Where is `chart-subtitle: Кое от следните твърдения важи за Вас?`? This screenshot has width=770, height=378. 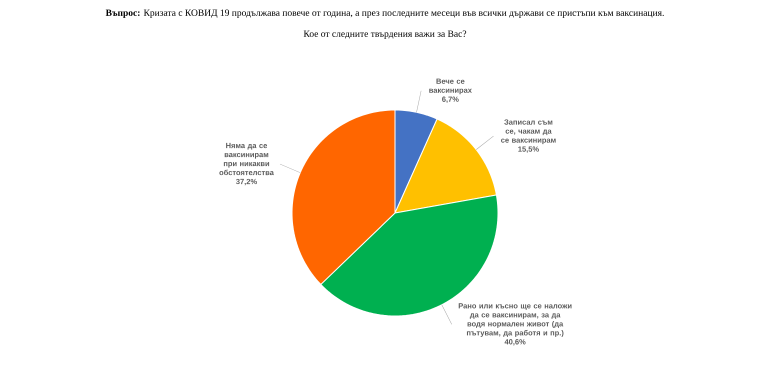 chart-subtitle: Кое от следните твърдения важи за Вас? is located at coordinates (385, 34).